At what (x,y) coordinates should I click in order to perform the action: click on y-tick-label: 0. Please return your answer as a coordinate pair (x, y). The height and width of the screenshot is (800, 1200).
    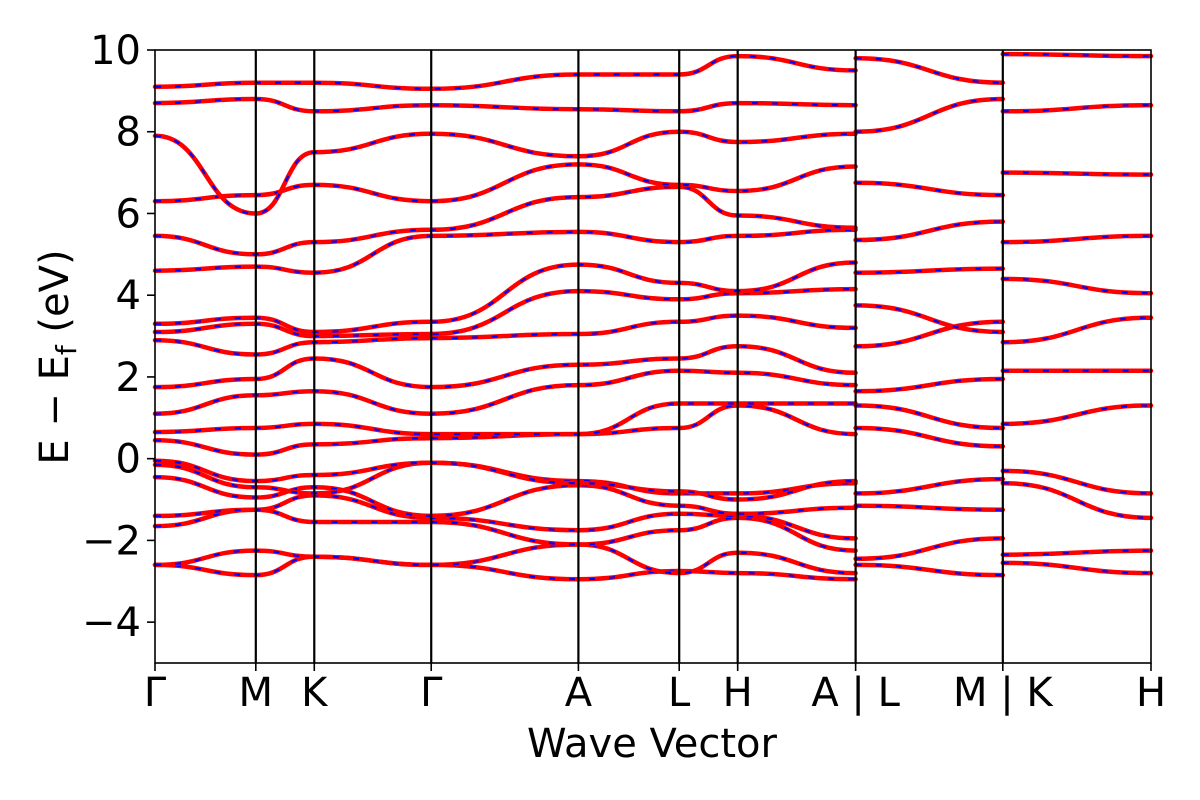
    Looking at the image, I should click on (128, 460).